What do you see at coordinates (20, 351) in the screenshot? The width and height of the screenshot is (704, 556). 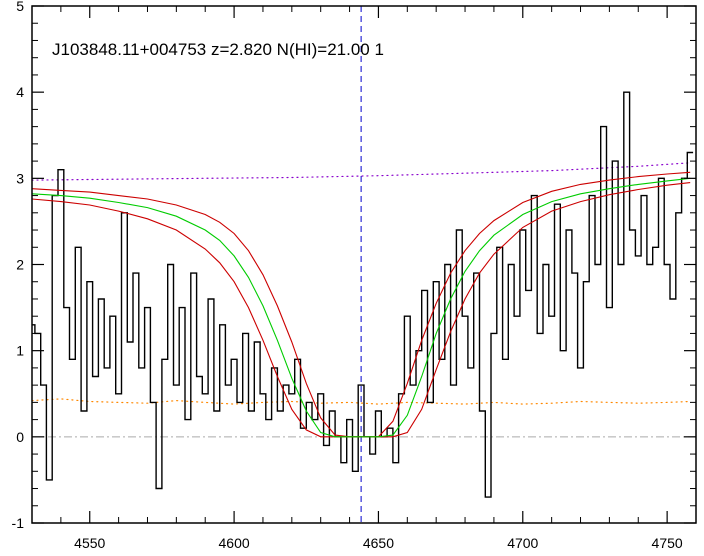 I see `y-tick-label: 1` at bounding box center [20, 351].